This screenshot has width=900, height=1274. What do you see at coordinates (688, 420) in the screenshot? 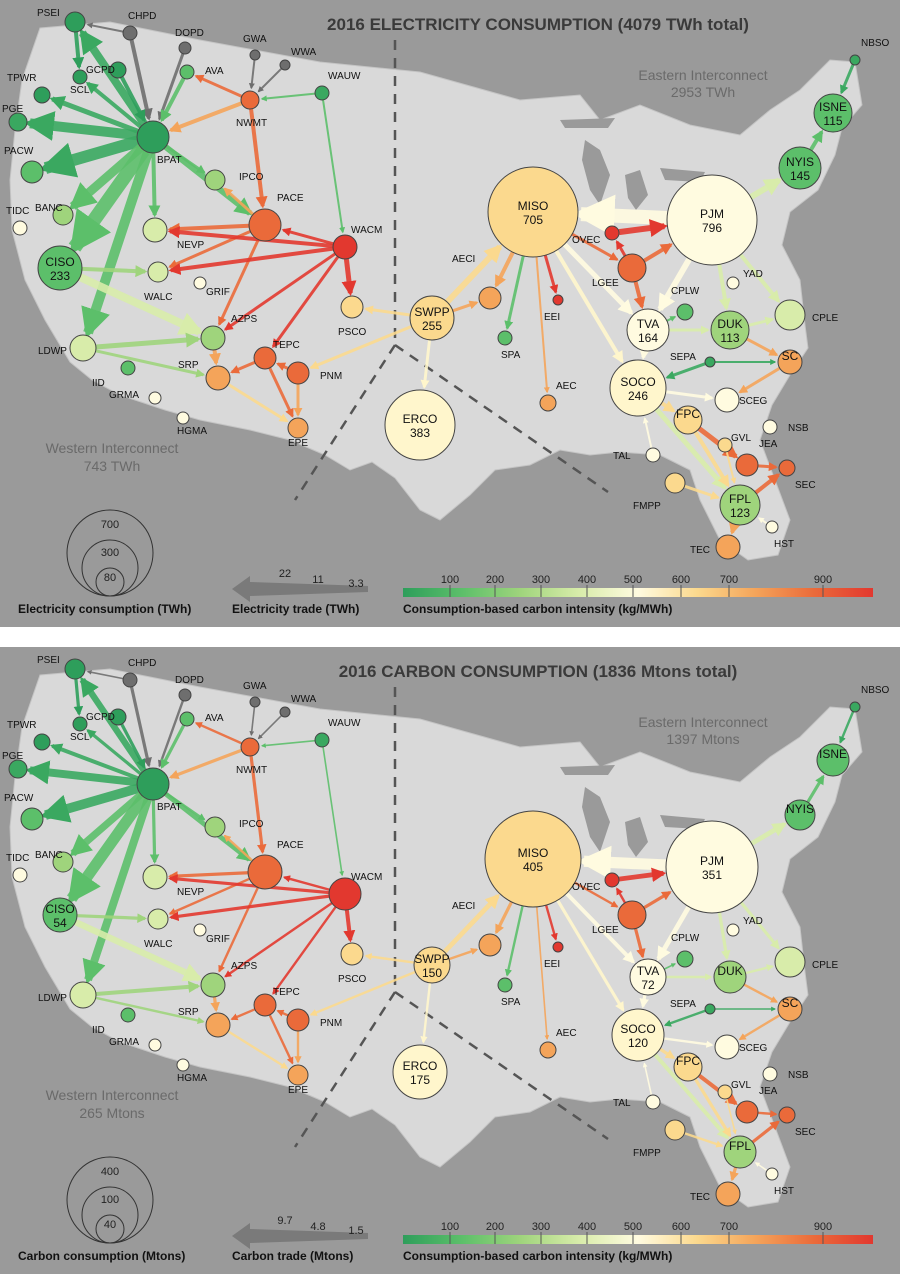
I see `node-fpc` at bounding box center [688, 420].